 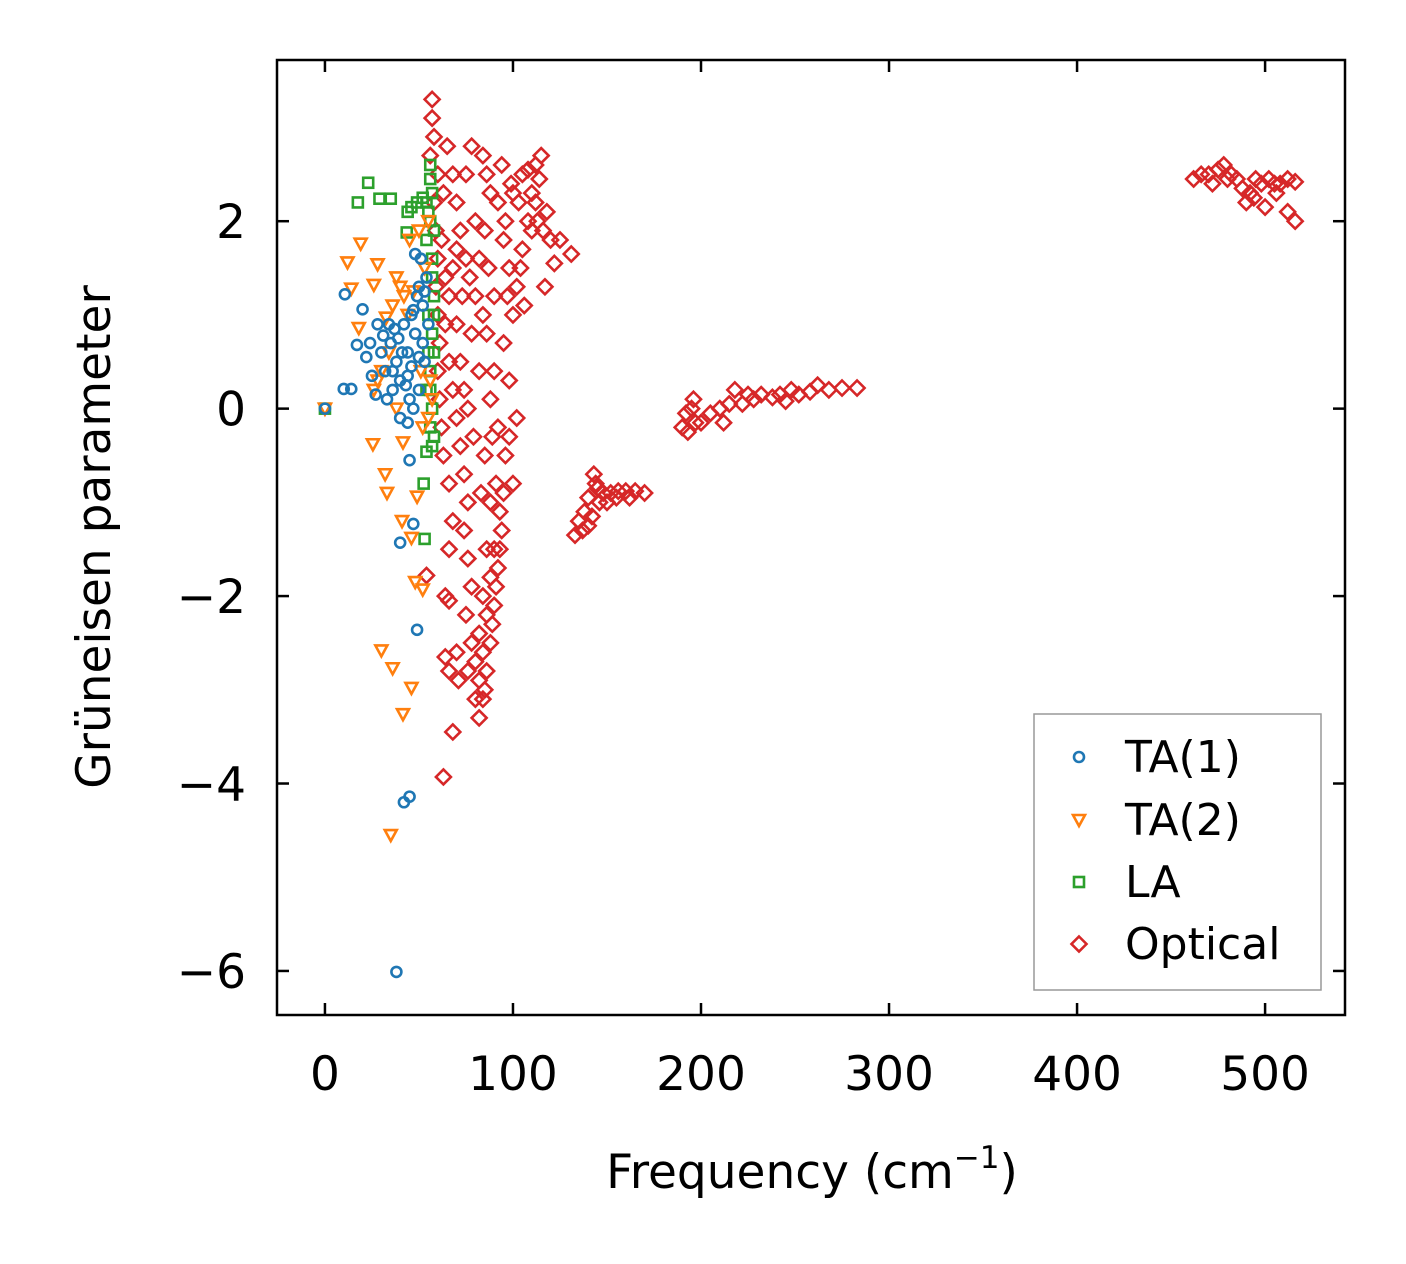 I want to click on legend-label: LA, so click(x=1153, y=882).